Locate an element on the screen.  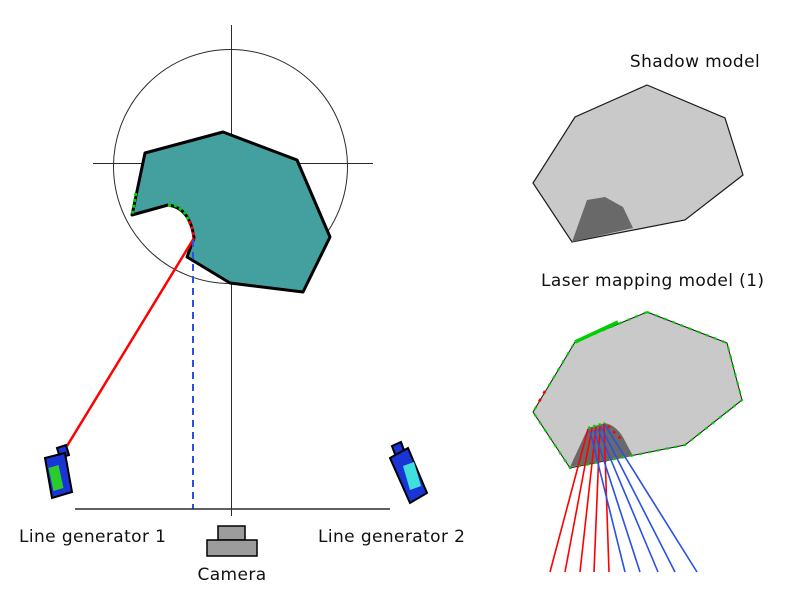
laser-beam-line is located at coordinates (130, 342).